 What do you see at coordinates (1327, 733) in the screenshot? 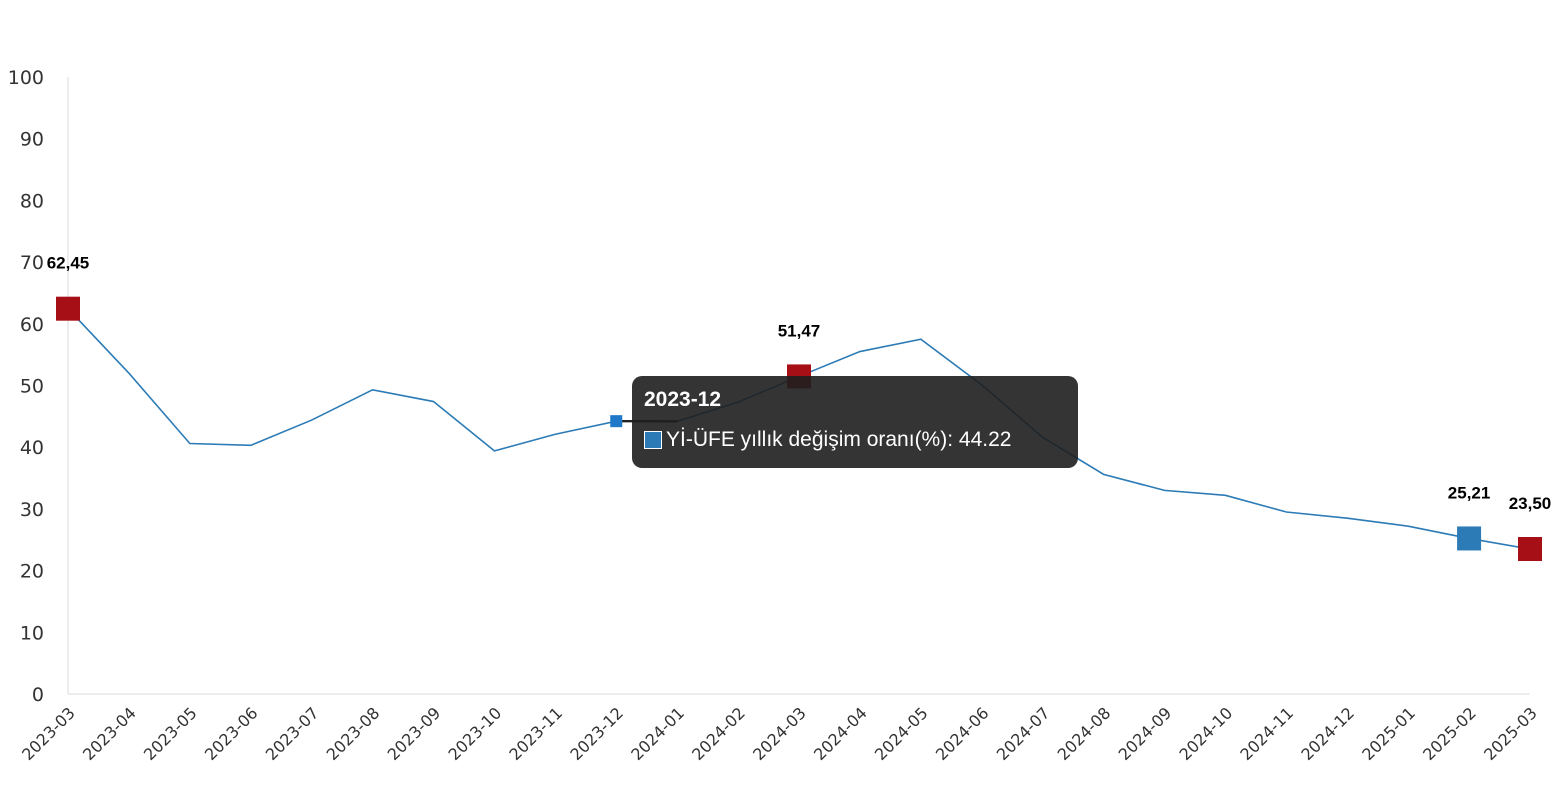
I see `x-tick-label: 2024-12` at bounding box center [1327, 733].